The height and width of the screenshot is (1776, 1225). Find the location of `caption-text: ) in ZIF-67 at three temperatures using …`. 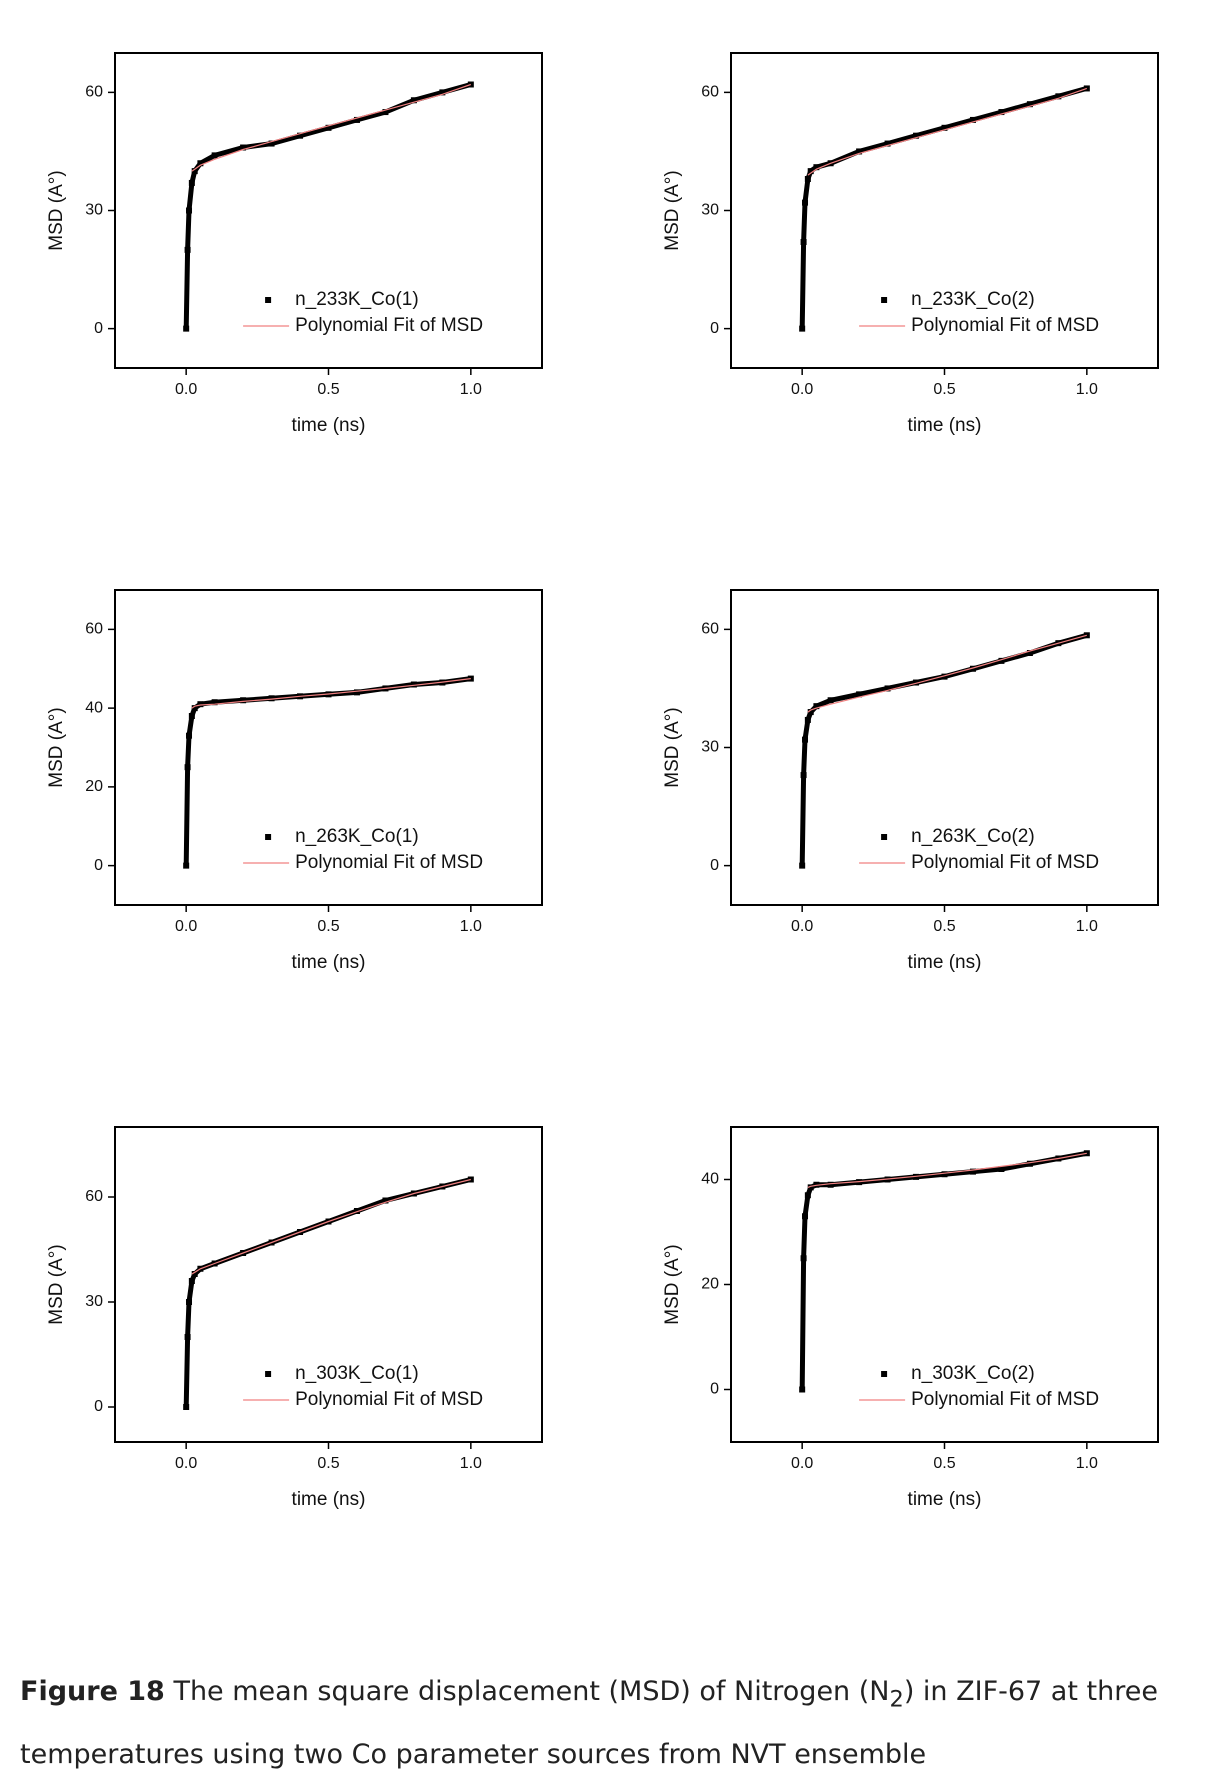

caption-text: ) in ZIF-67 at three temperatures using … is located at coordinates (589, 1723).